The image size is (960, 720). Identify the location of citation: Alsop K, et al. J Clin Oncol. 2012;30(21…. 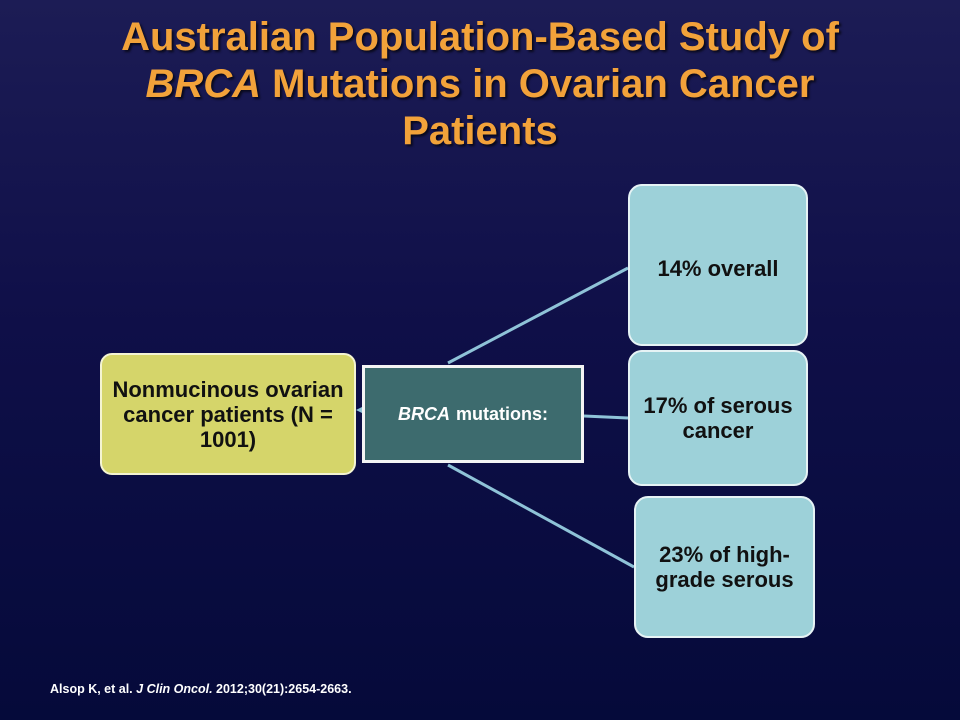
(201, 689).